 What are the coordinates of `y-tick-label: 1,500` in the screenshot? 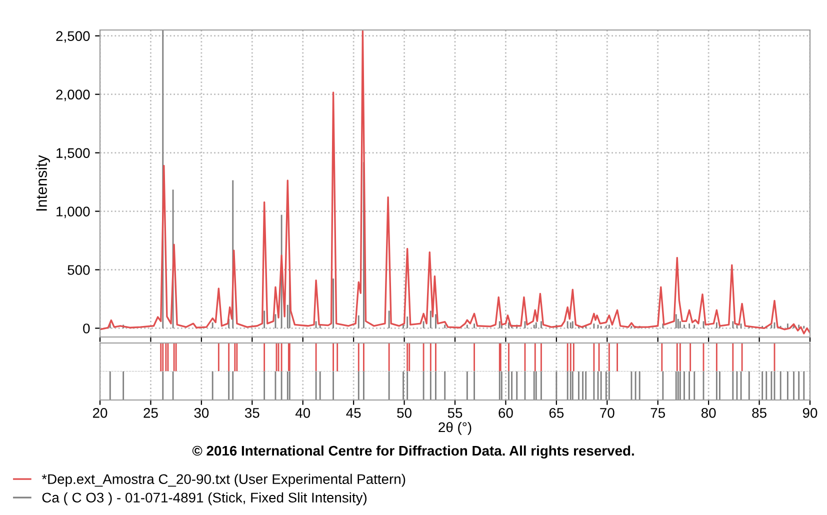 It's located at (73, 154).